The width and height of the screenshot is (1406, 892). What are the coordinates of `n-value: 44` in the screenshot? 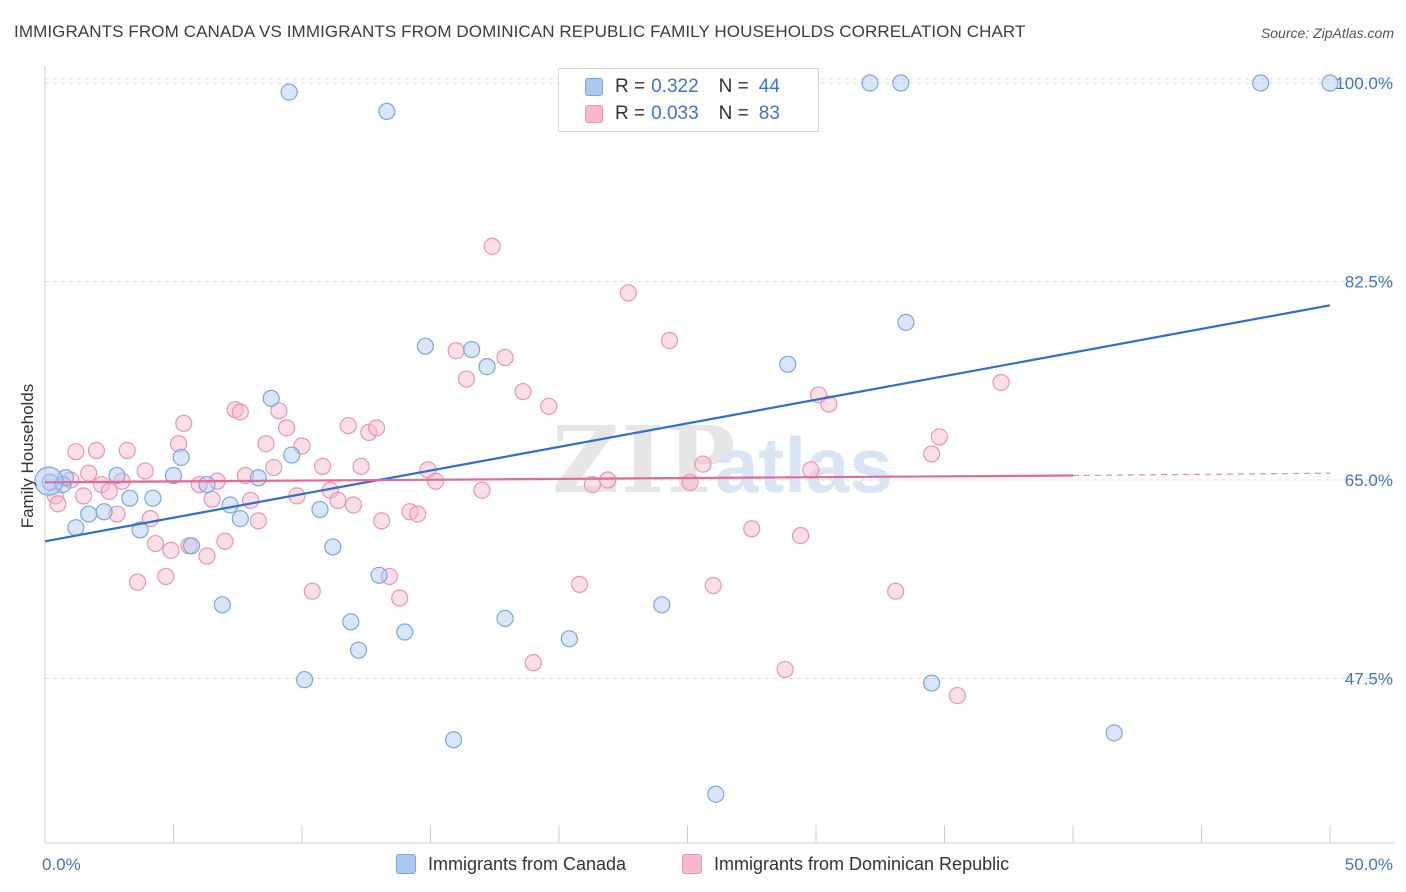 It's located at (769, 86).